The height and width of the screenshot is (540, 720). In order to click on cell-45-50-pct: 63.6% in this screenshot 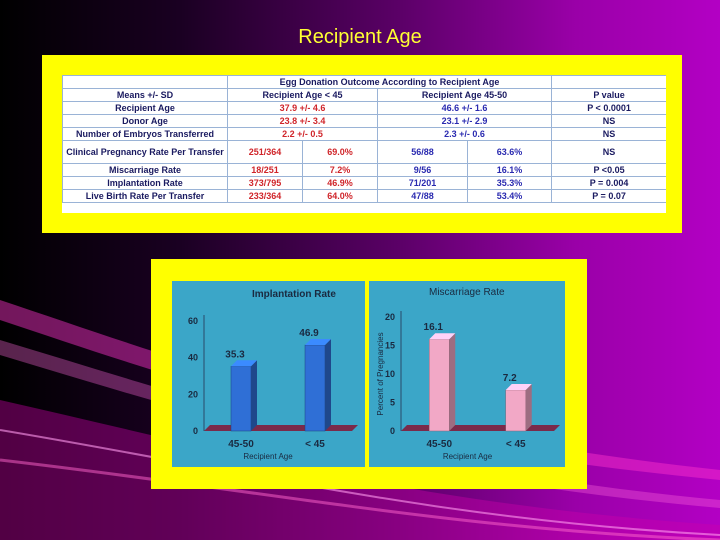, I will do `click(509, 152)`.